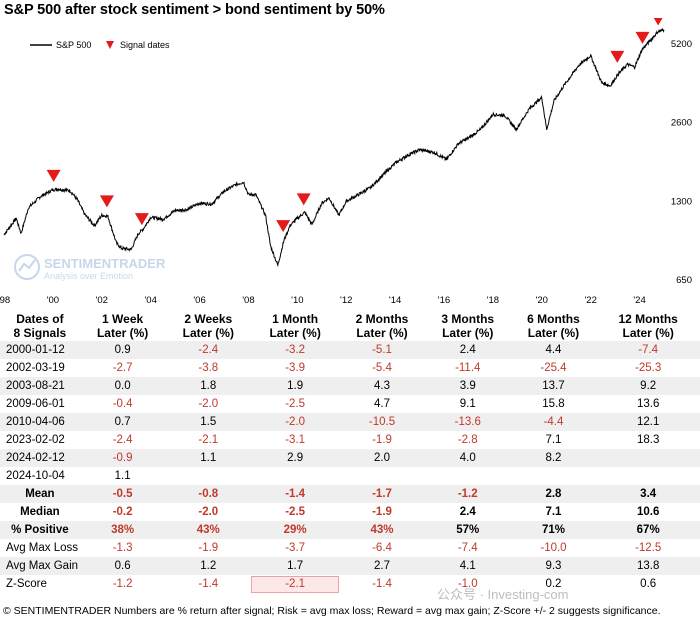 The height and width of the screenshot is (623, 700). I want to click on summary-cell: 2.4, so click(467, 512).